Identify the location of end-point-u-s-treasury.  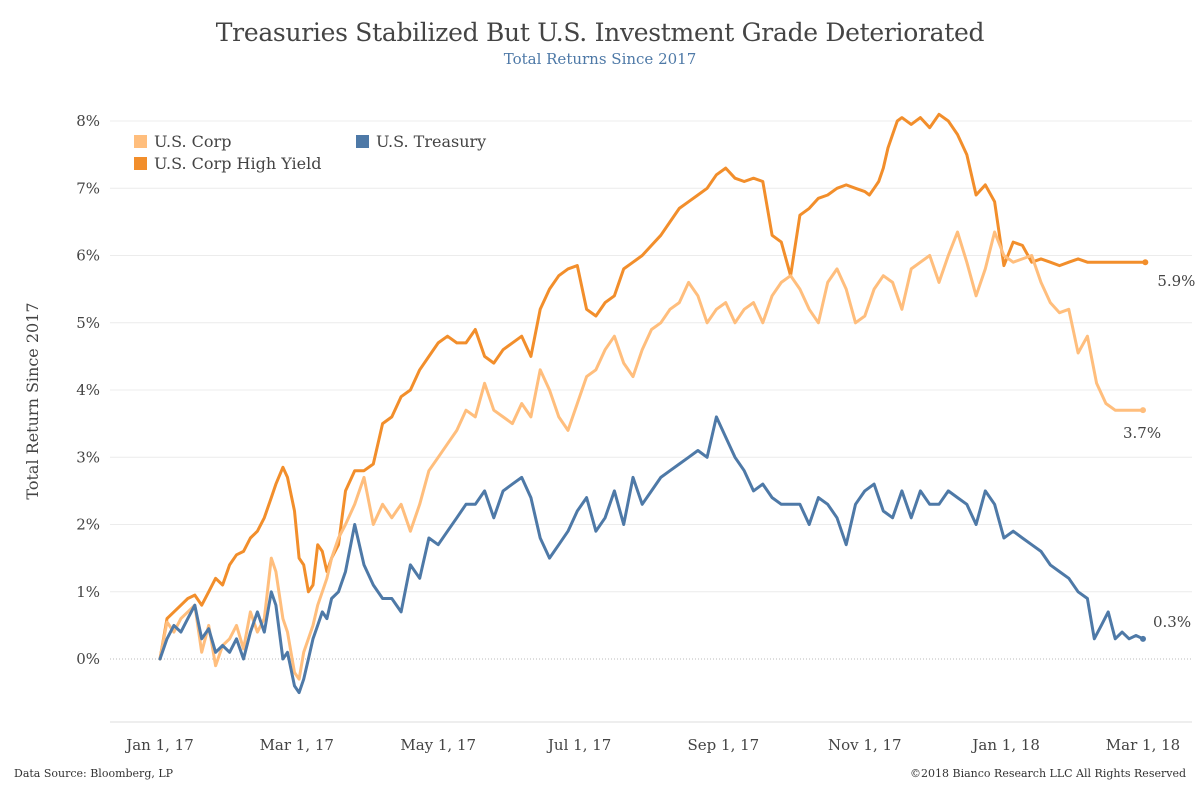
(1143, 638).